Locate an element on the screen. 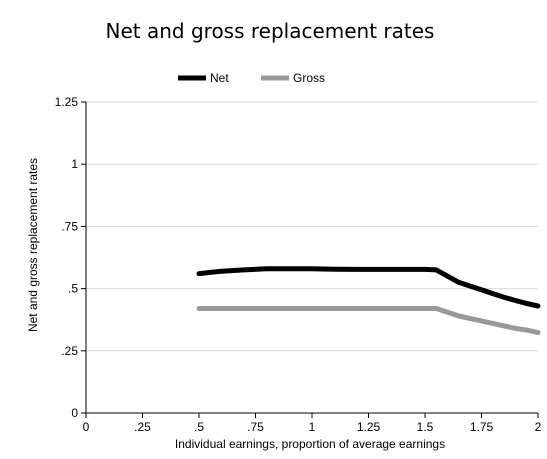 The height and width of the screenshot is (459, 547). series-lines is located at coordinates (368, 301).